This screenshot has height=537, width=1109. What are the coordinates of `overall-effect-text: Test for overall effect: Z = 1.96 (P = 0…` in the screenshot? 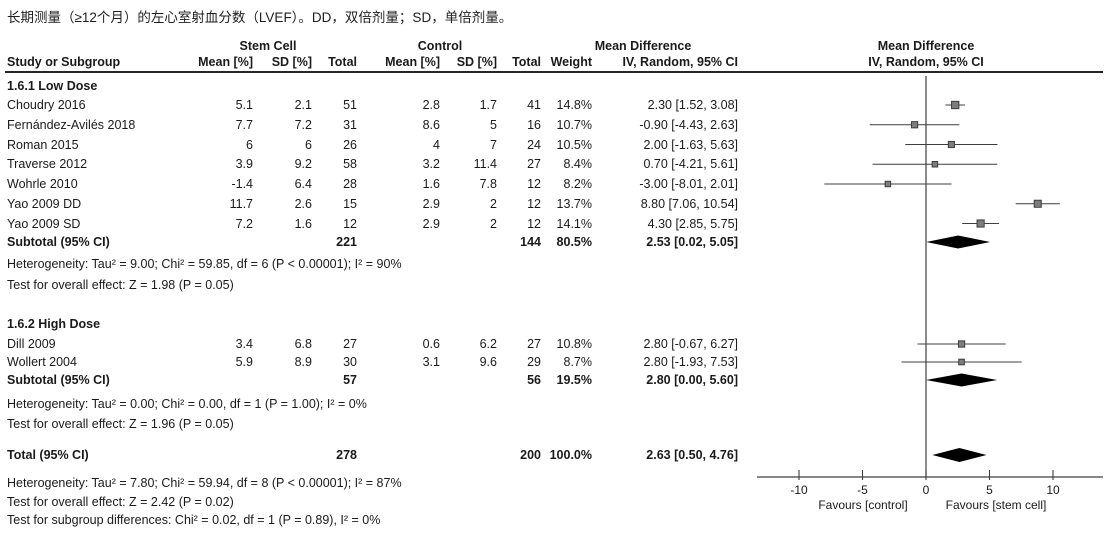 It's located at (120, 424).